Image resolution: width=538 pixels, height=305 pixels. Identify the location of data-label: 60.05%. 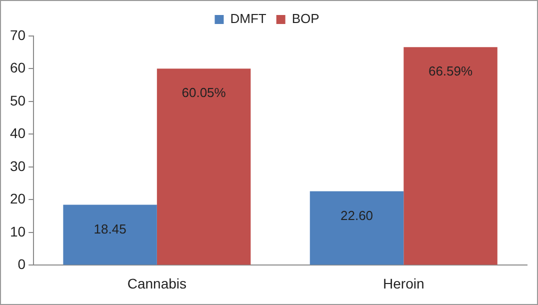
(204, 92).